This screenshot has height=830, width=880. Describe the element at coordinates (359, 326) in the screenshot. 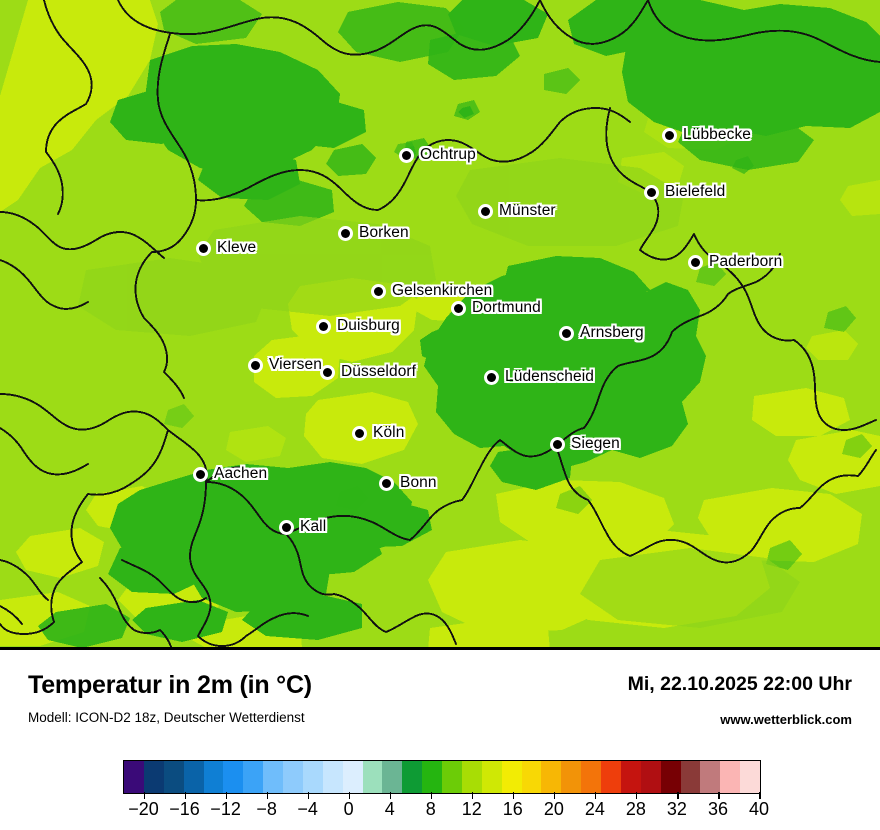

I see `city-marker: Duisburg` at that location.